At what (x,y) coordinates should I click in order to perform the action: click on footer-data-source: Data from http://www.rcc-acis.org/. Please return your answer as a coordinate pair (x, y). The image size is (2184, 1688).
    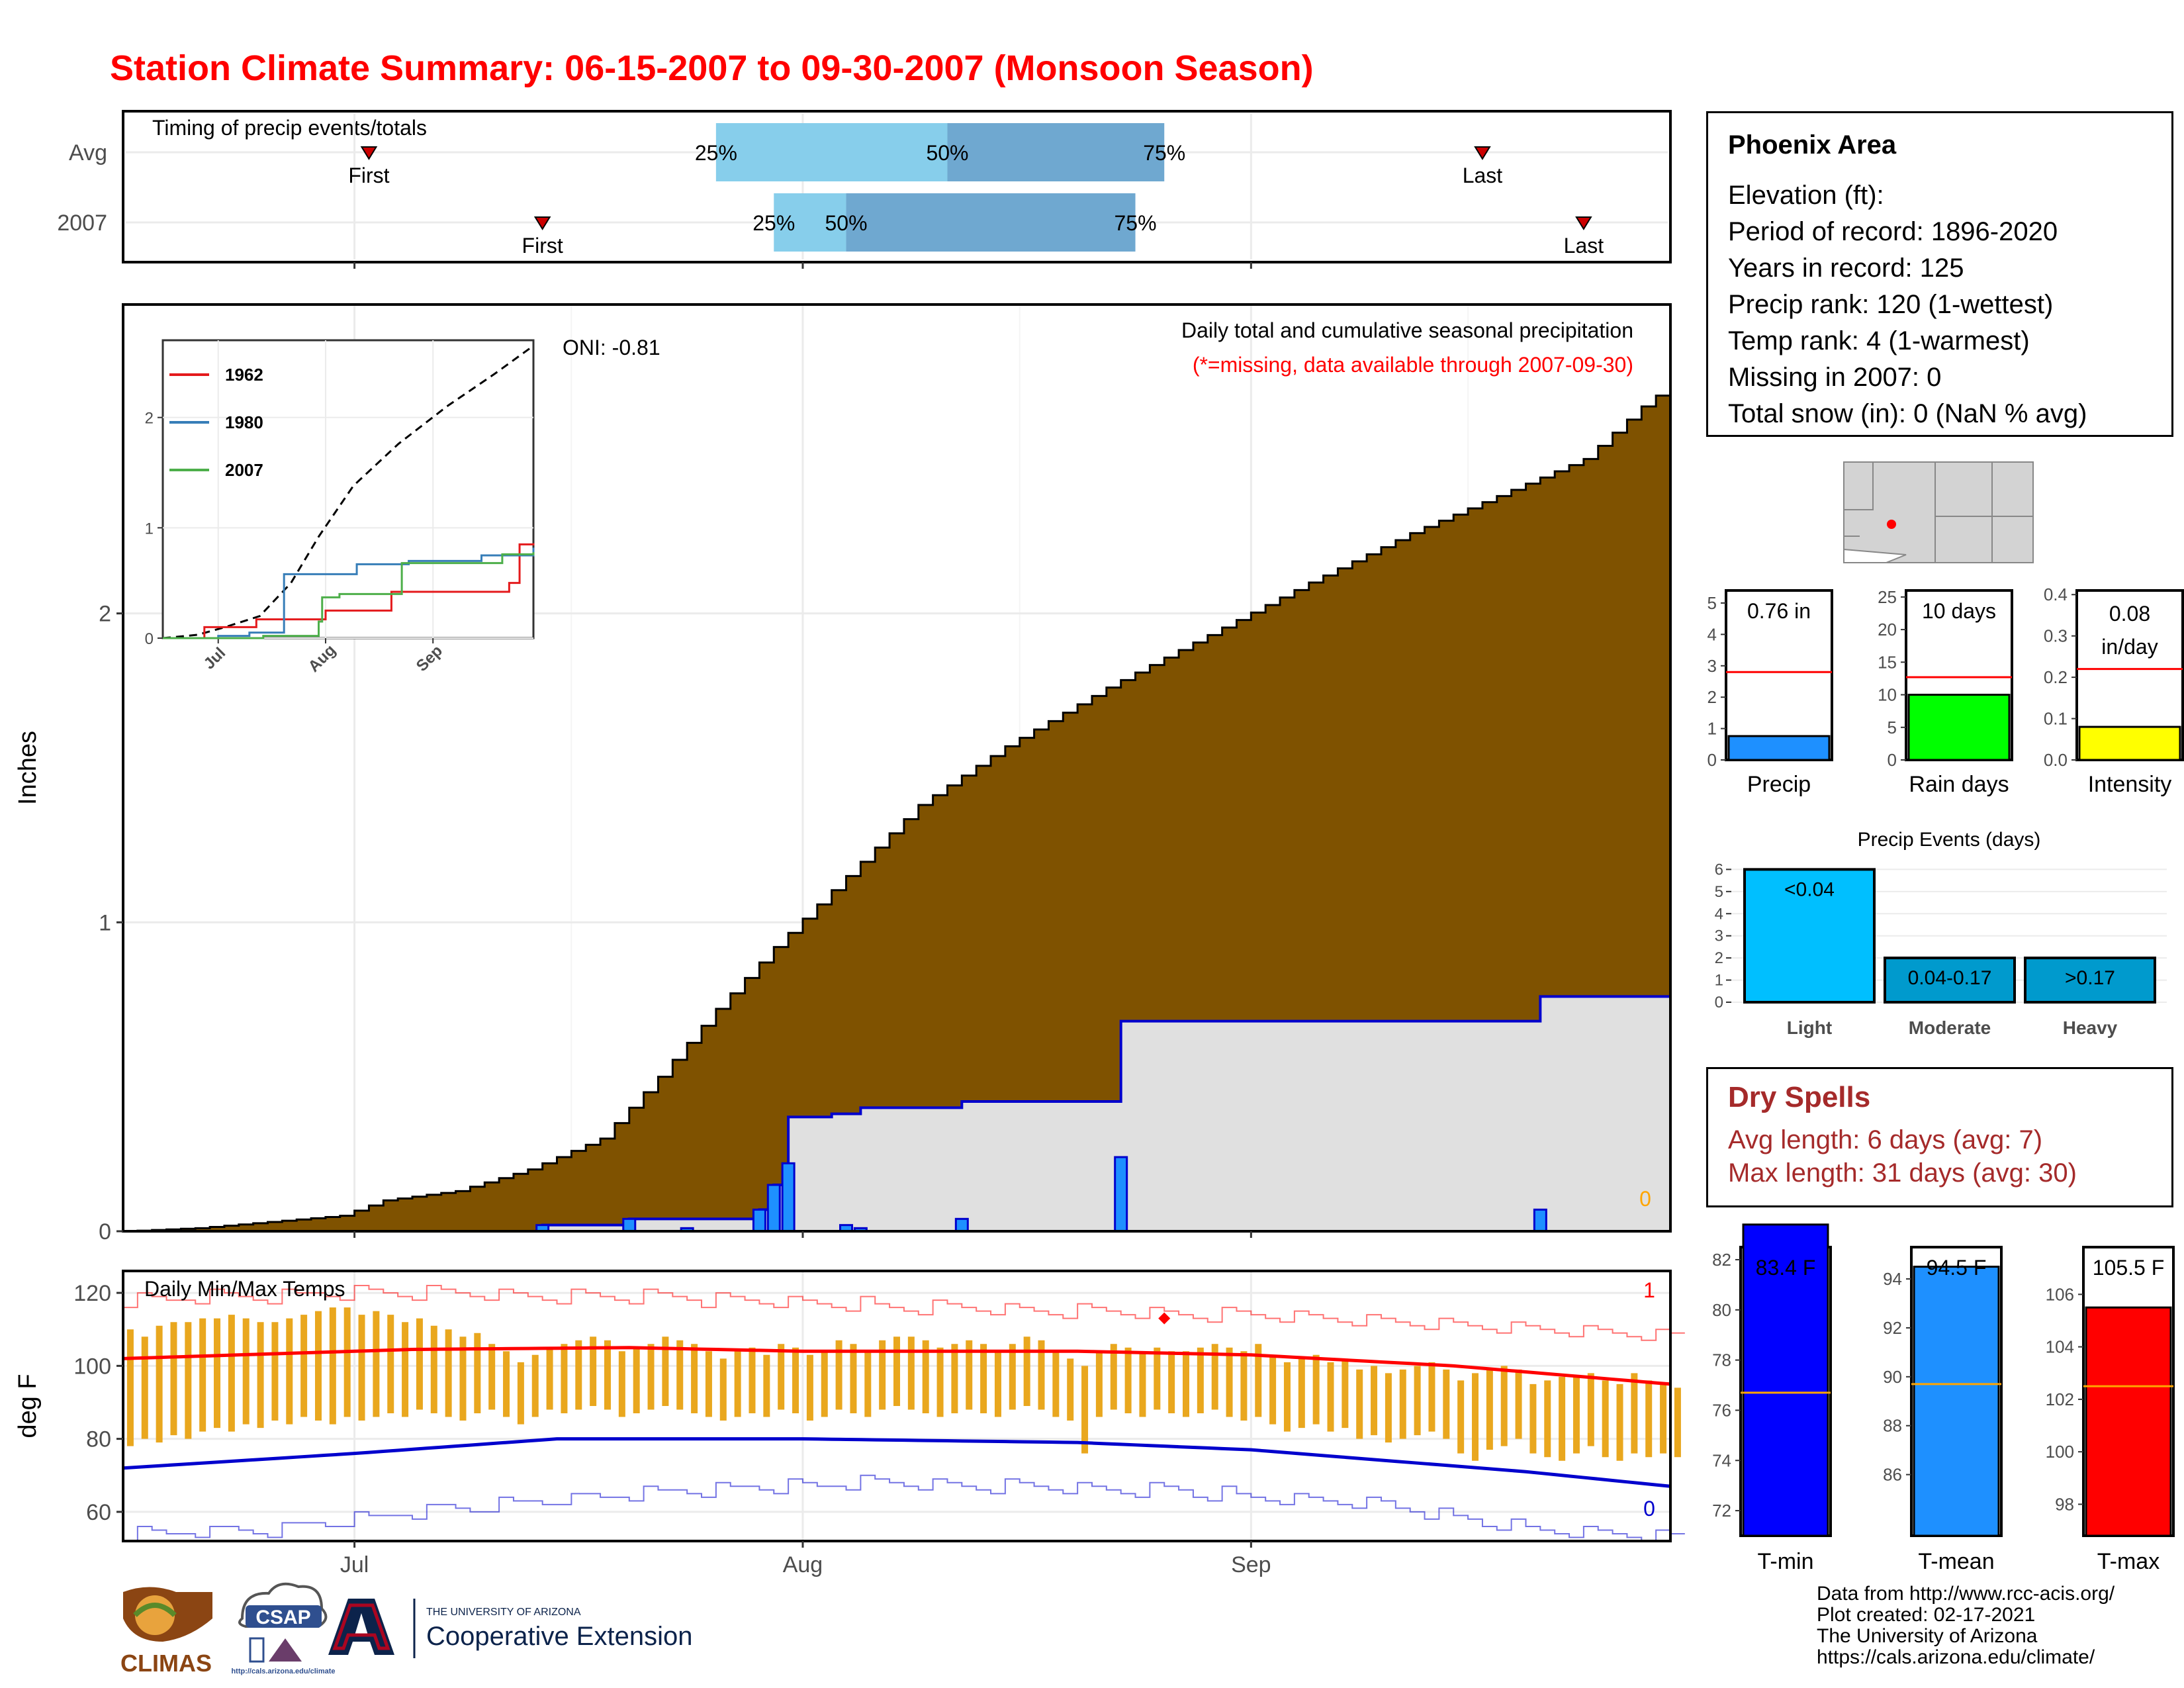
    Looking at the image, I should click on (1966, 1594).